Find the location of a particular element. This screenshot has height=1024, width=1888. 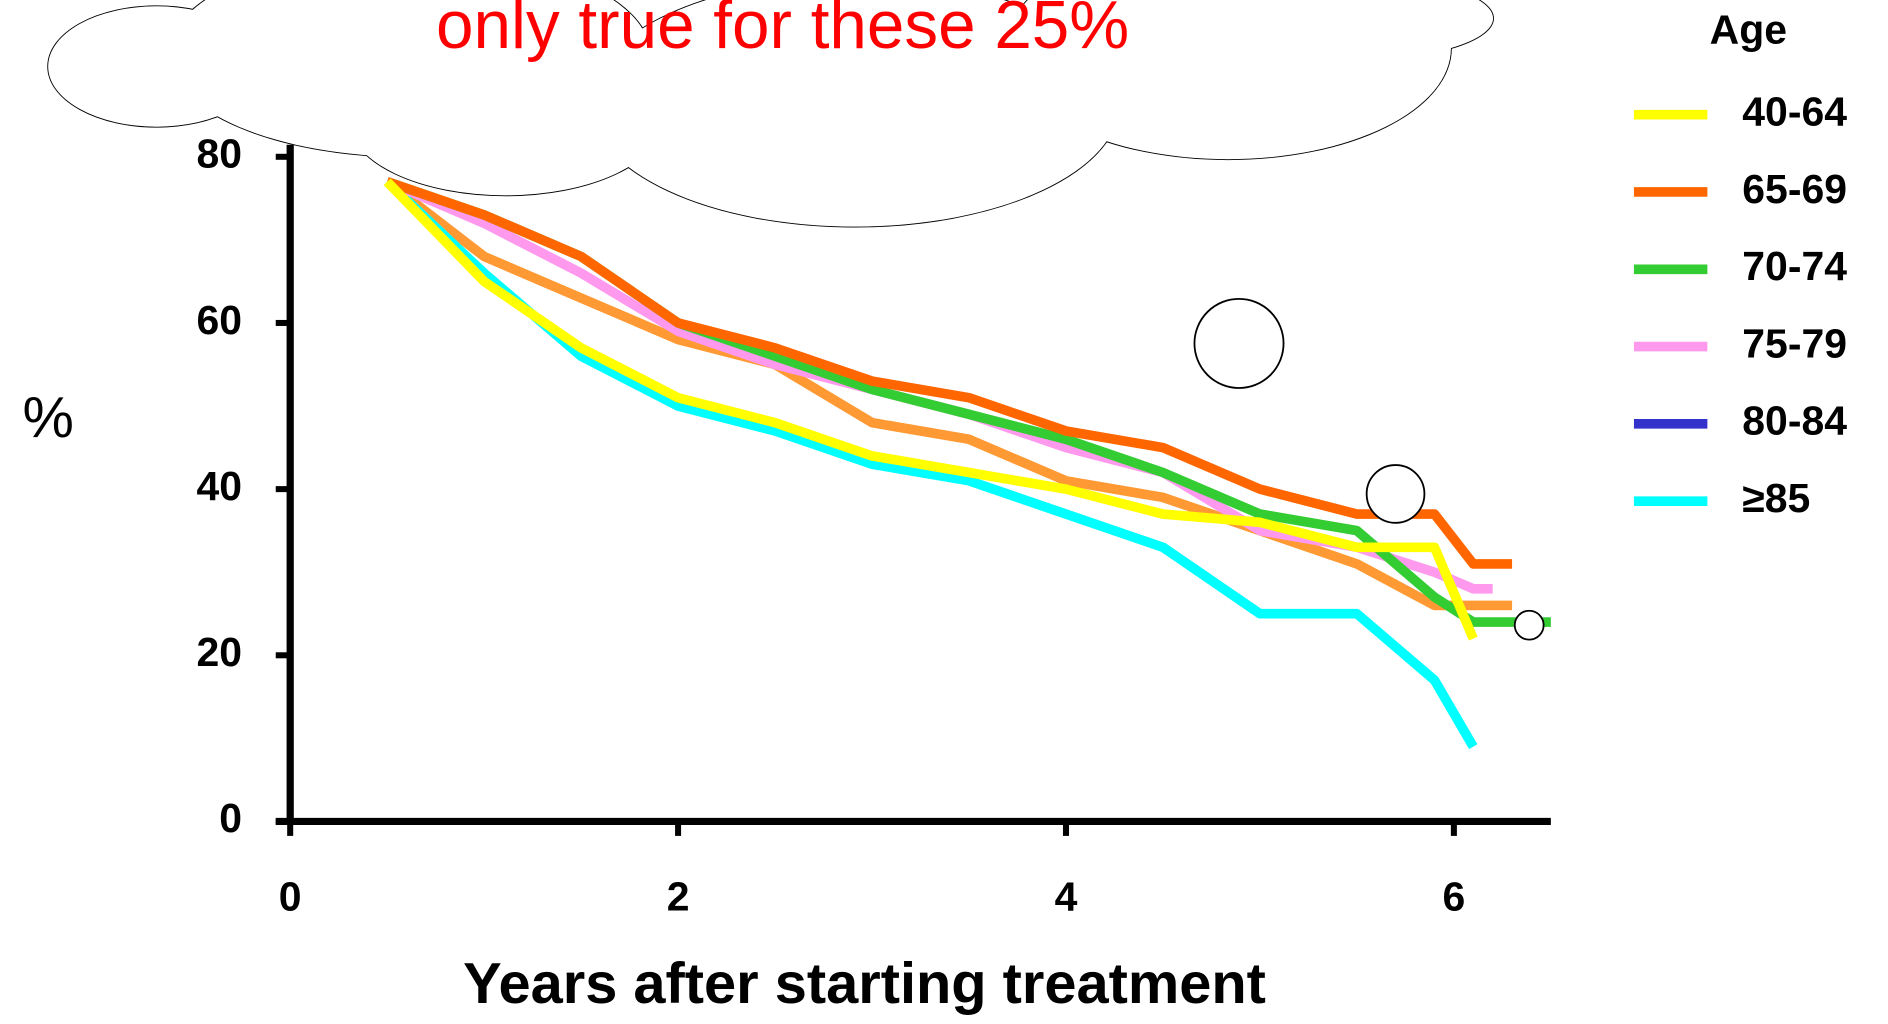

legend-label: 75-79 is located at coordinates (1794, 343).